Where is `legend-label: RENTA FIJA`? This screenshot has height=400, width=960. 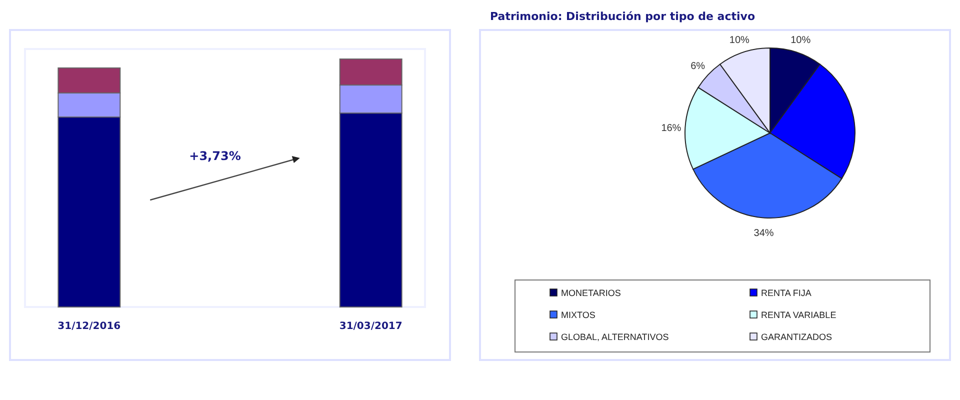 legend-label: RENTA FIJA is located at coordinates (786, 293).